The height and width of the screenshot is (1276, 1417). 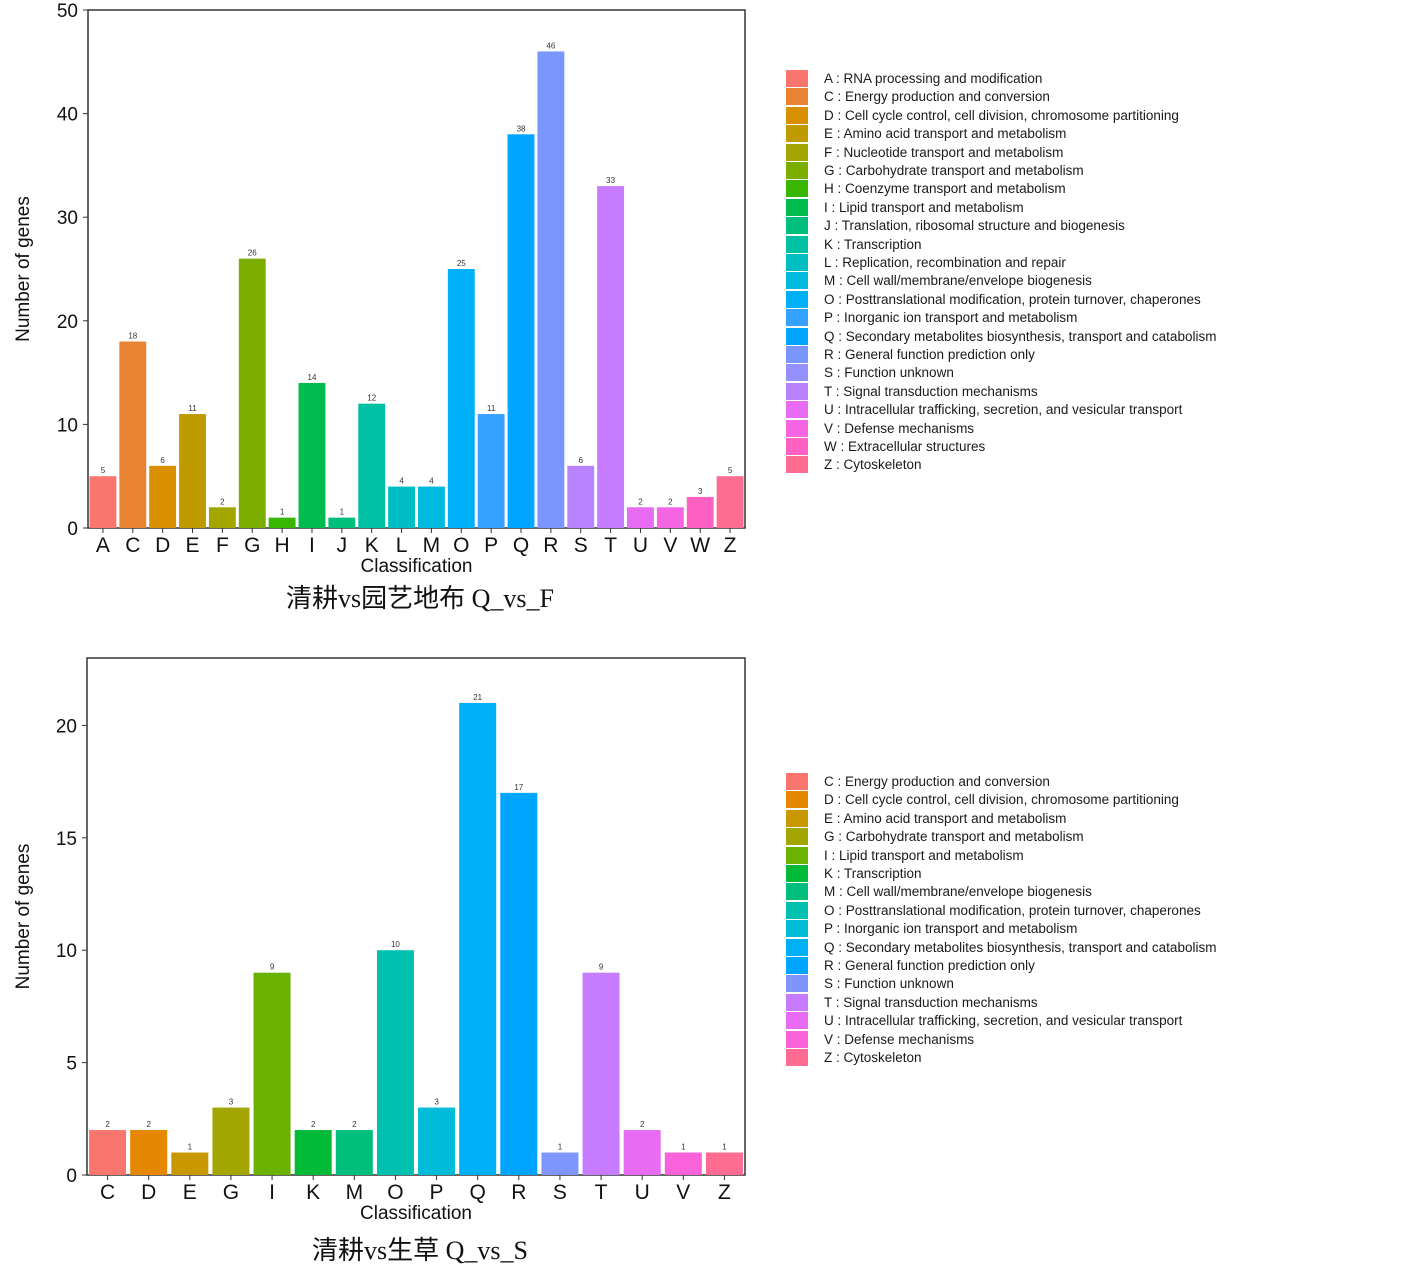 I want to click on x-tick-label-I: I, so click(x=272, y=1192).